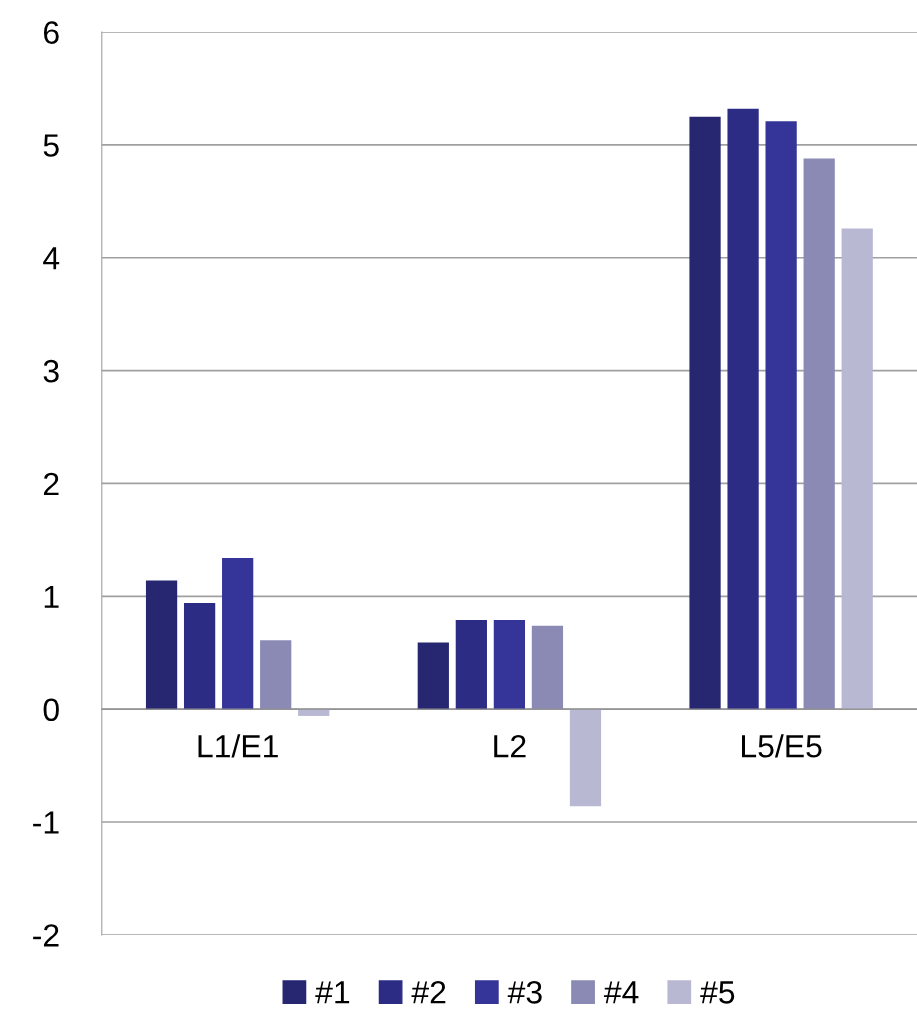 The width and height of the screenshot is (917, 1033). What do you see at coordinates (782, 746) in the screenshot?
I see `x-tick-label: L5/E5` at bounding box center [782, 746].